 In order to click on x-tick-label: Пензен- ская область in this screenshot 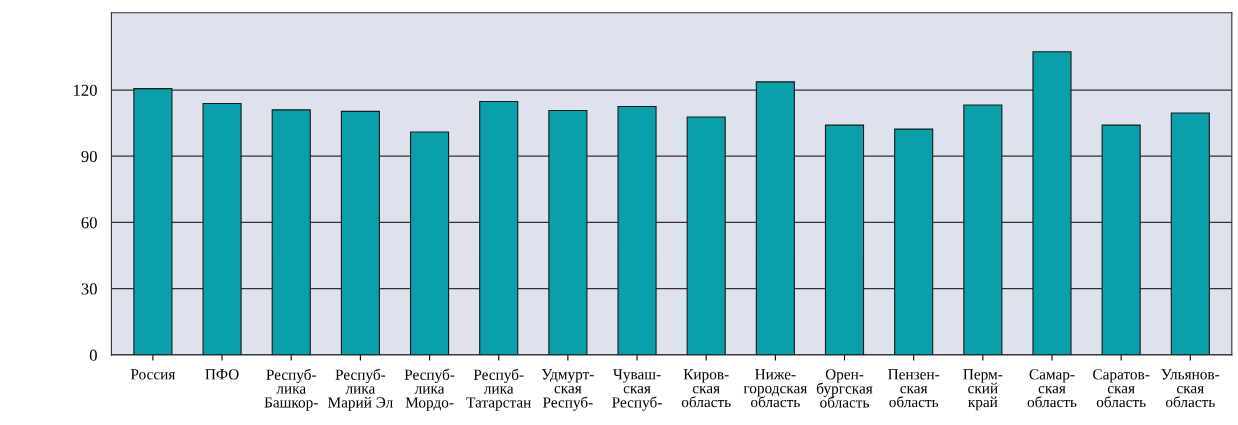, I will do `click(914, 388)`.